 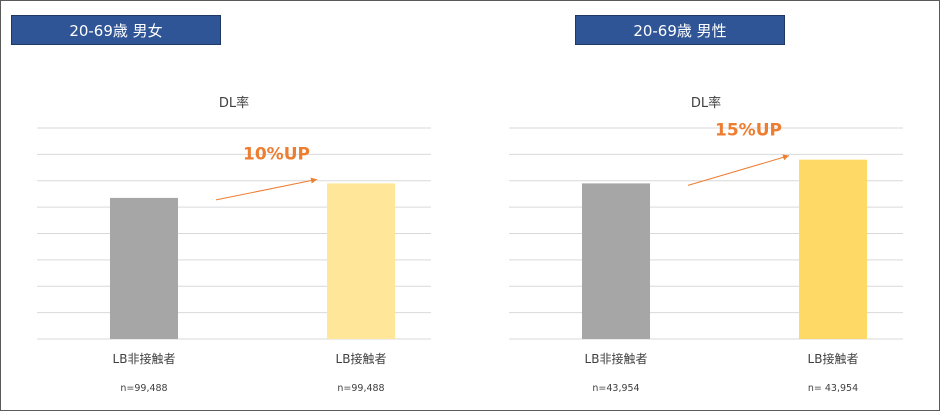 What do you see at coordinates (833, 388) in the screenshot?
I see `sample-size-label: n= 43,954` at bounding box center [833, 388].